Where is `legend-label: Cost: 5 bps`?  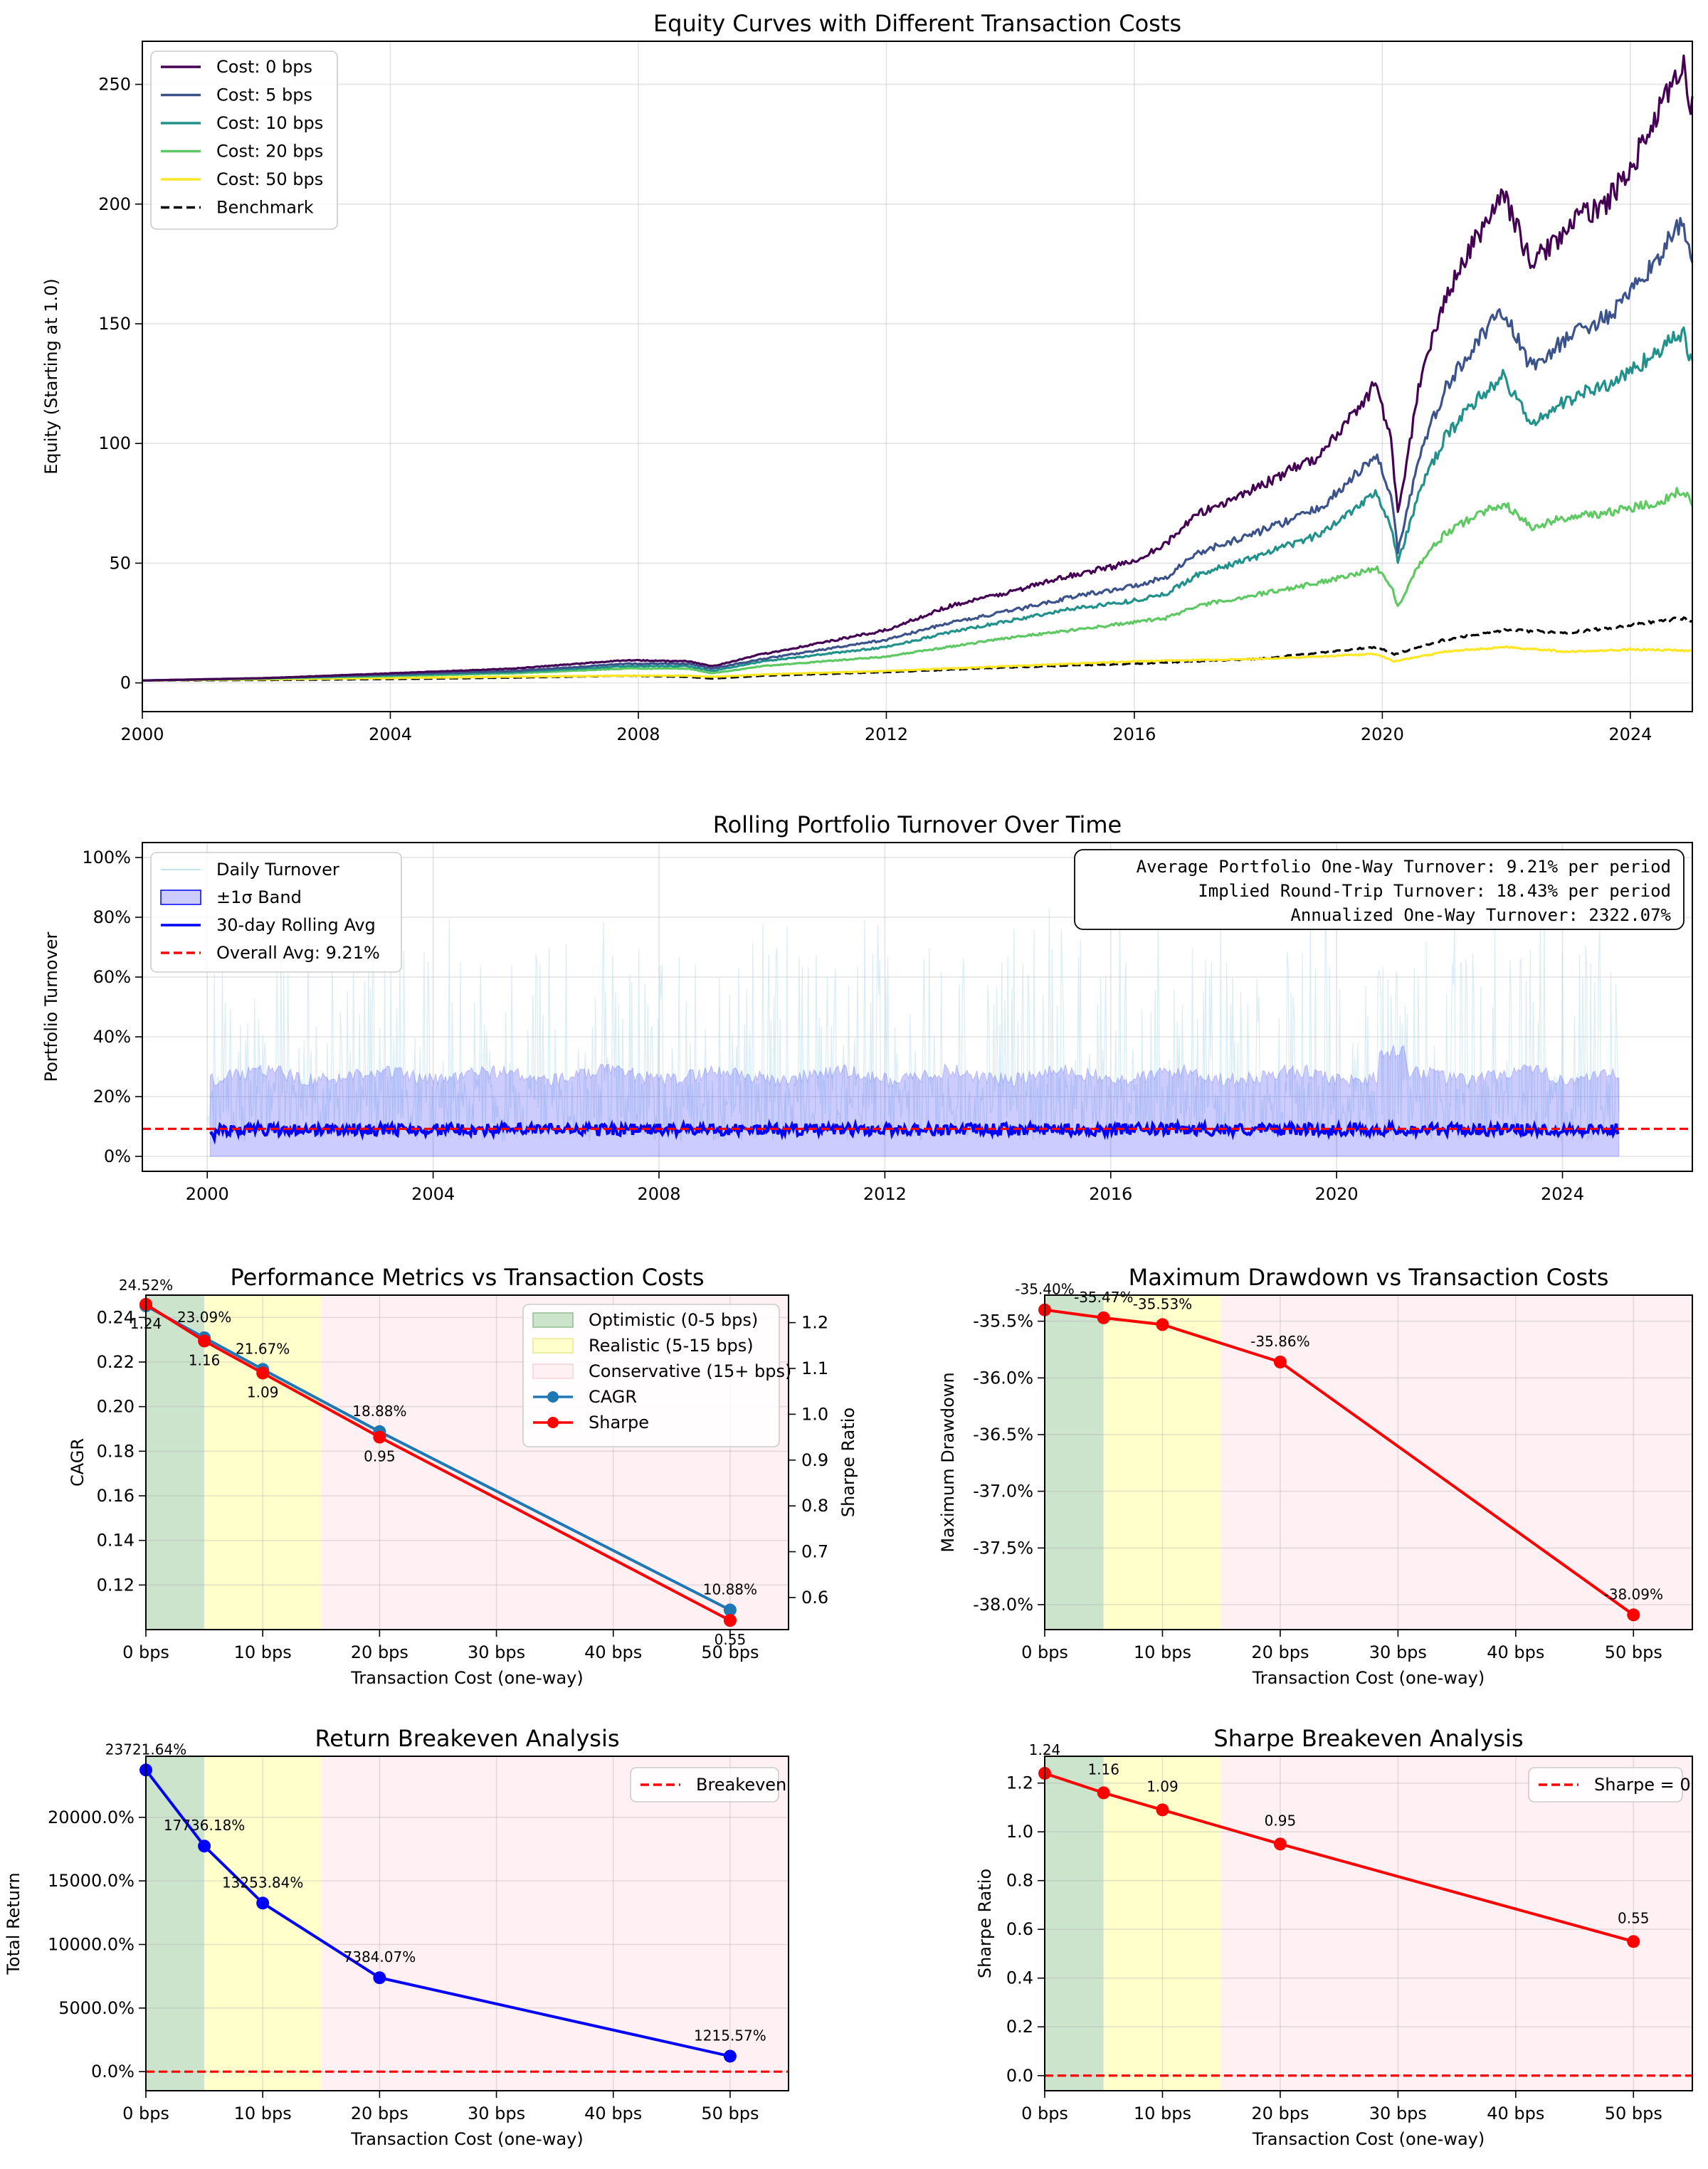 legend-label: Cost: 5 bps is located at coordinates (264, 95).